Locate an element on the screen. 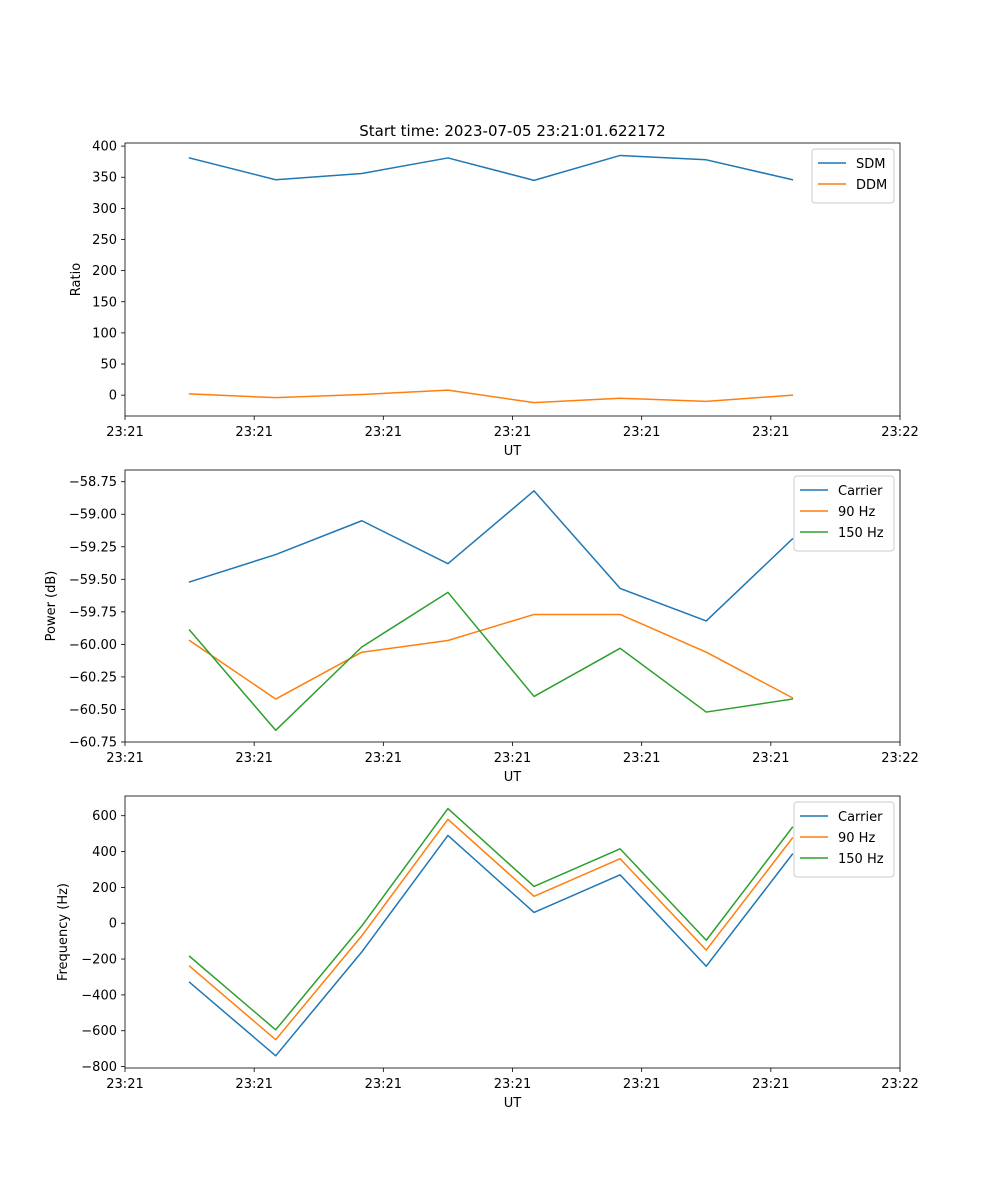 This screenshot has width=1000, height=1200. y-axis-label: Power (dB) is located at coordinates (51, 606).